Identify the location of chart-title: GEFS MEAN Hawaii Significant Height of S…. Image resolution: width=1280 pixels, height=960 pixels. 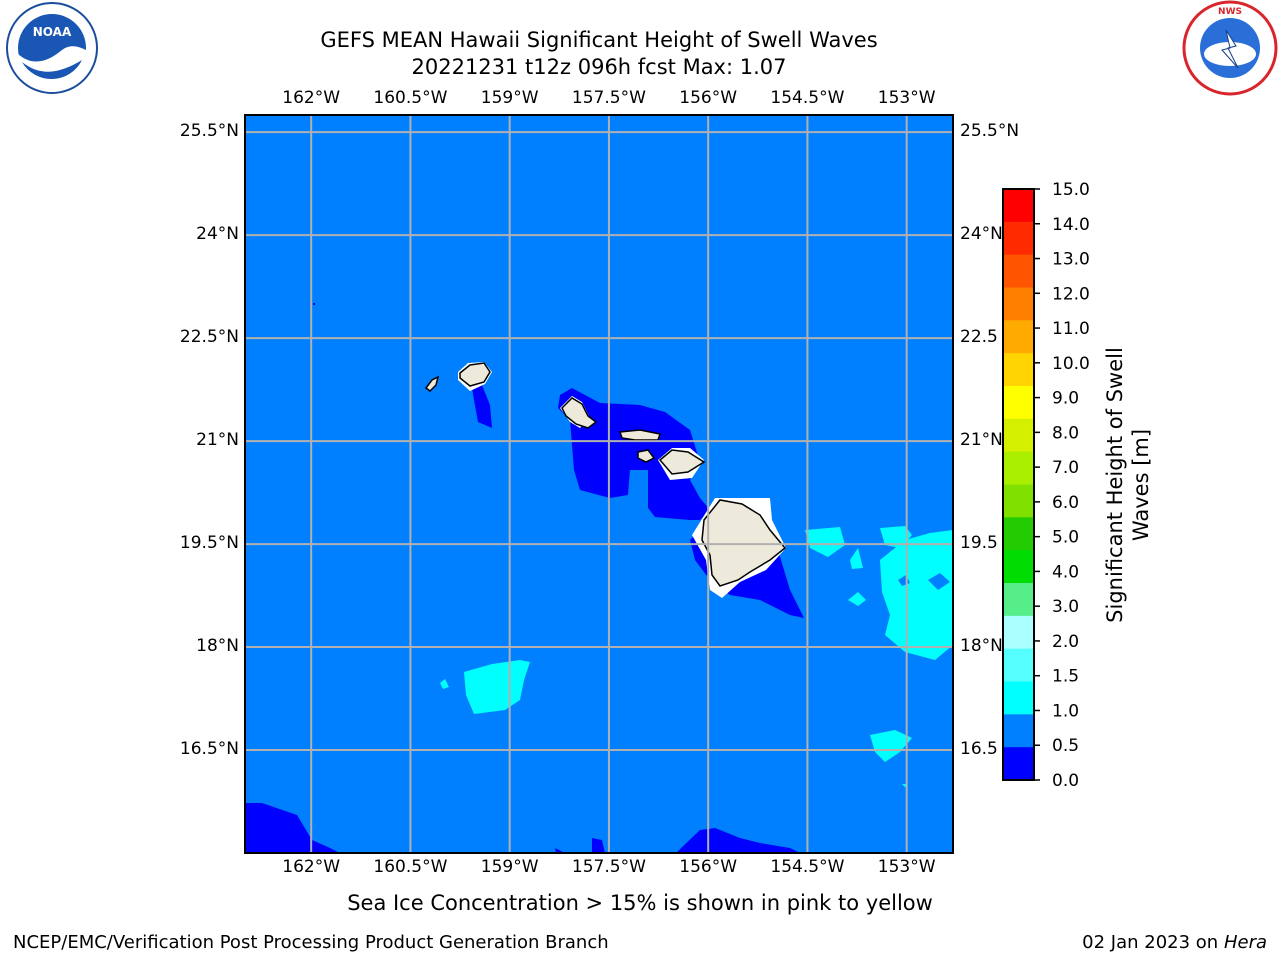
(599, 40).